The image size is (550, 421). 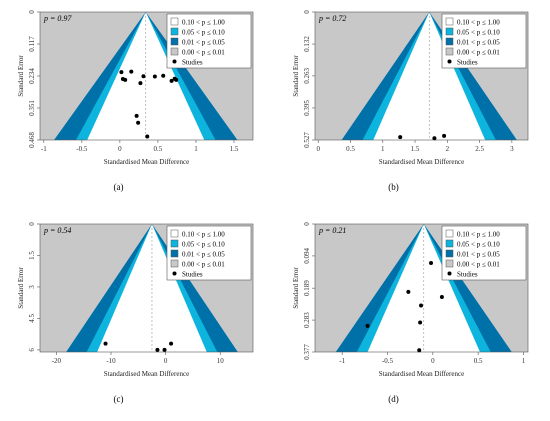 I want to click on p-value-label: p = 0.97, so click(x=57, y=18).